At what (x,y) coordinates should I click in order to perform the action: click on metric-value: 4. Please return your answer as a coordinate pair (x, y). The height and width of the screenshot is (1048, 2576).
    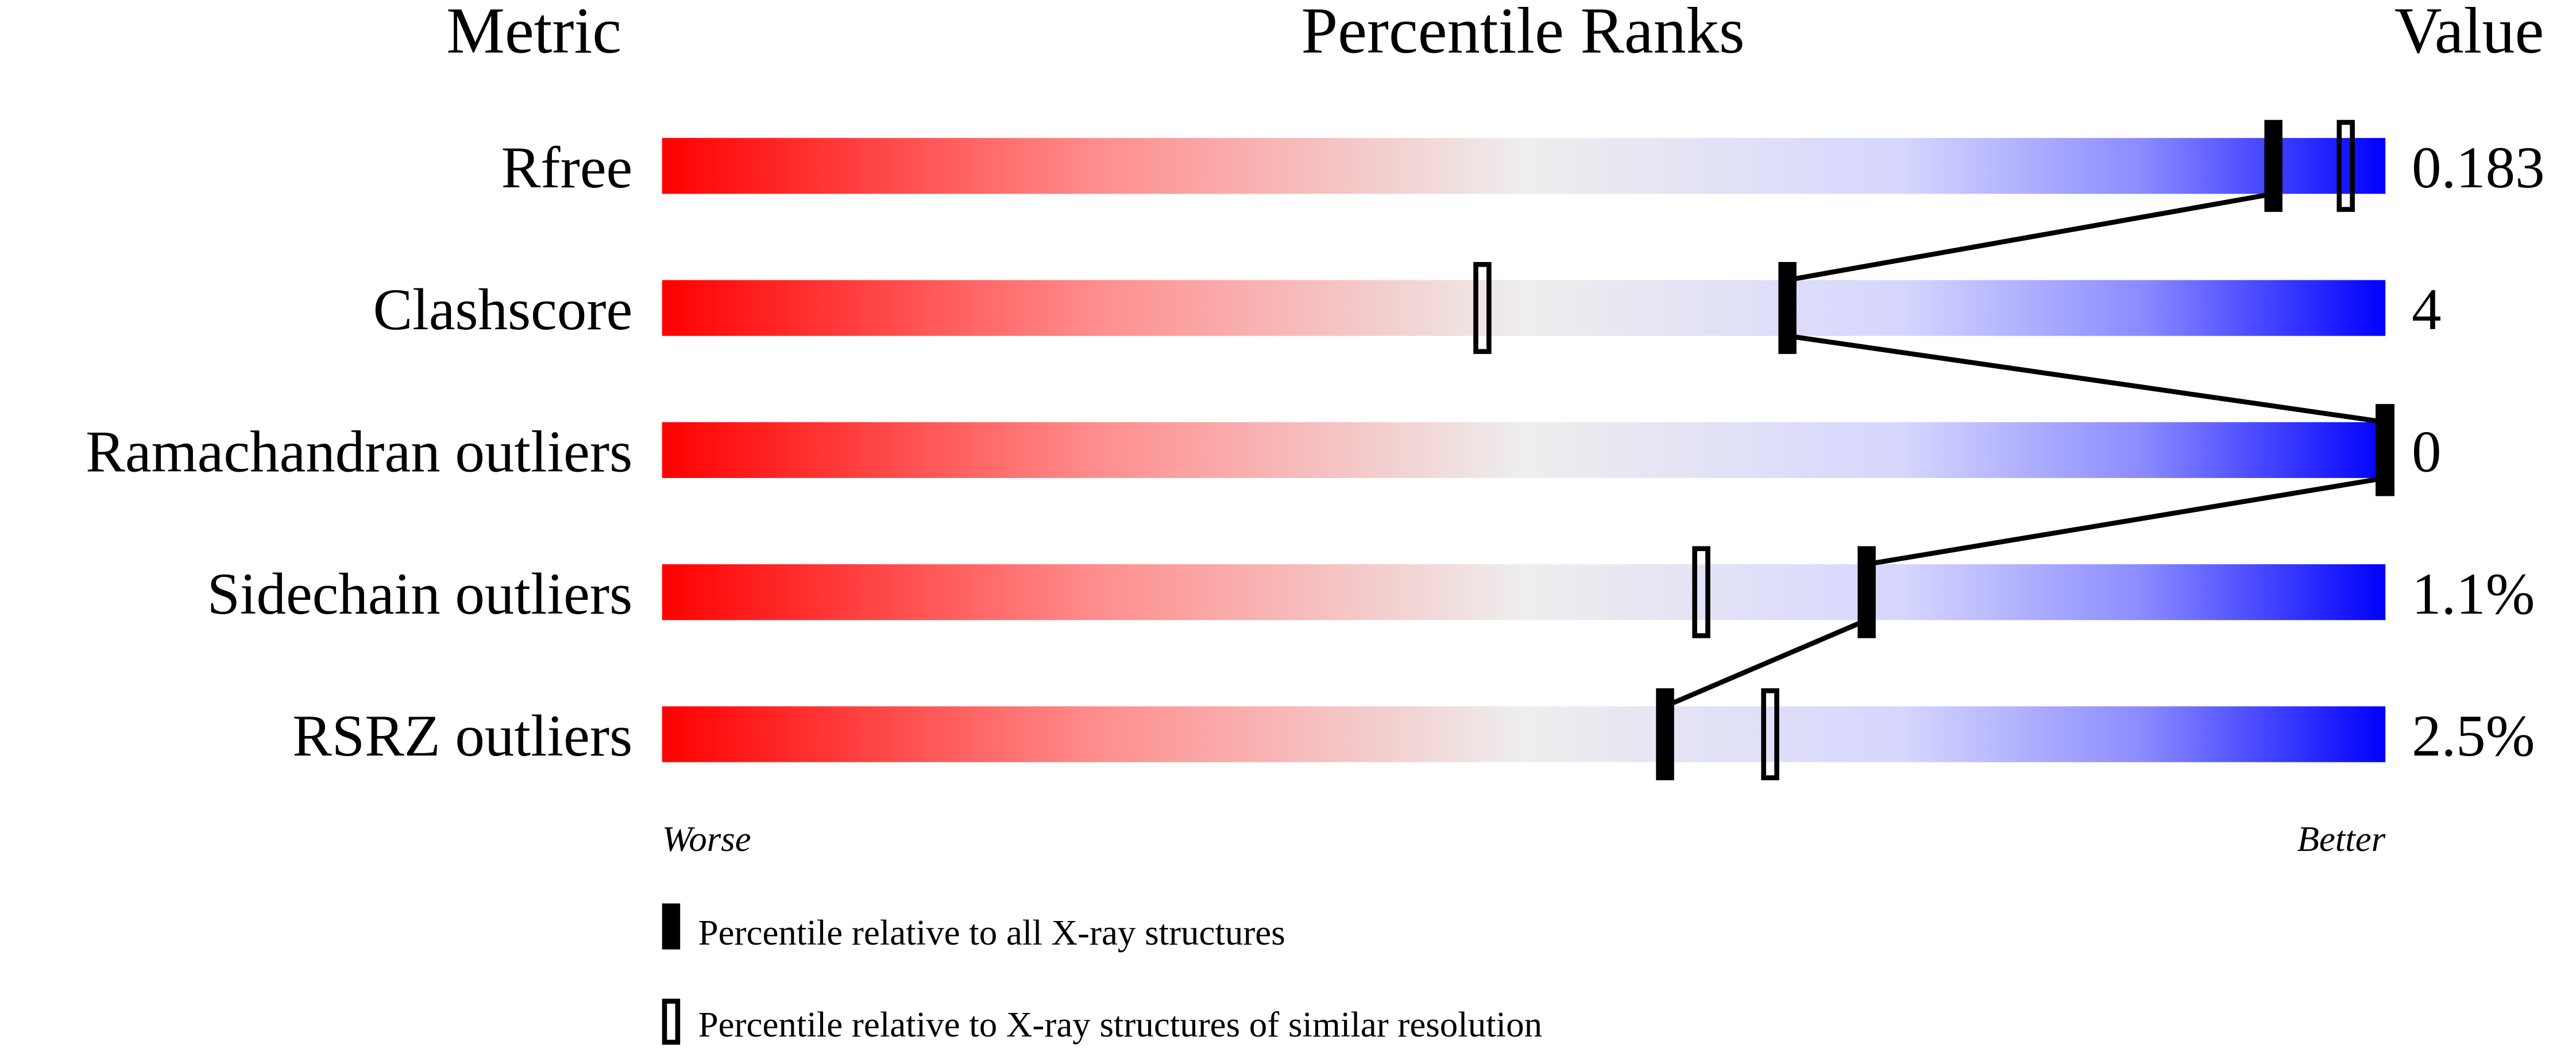
    Looking at the image, I should click on (2426, 309).